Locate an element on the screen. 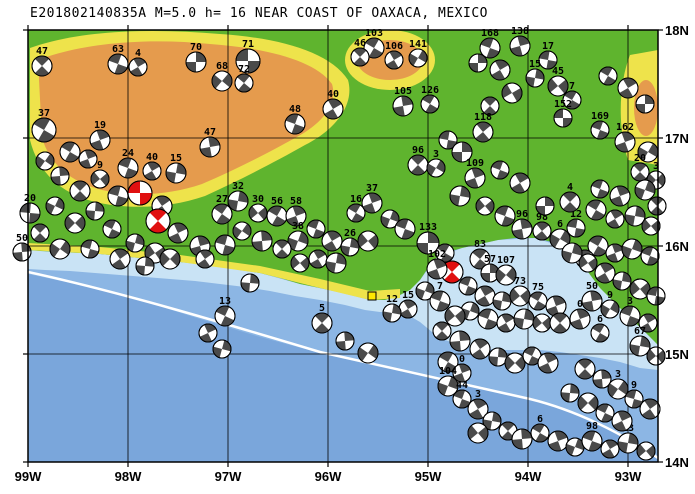 The height and width of the screenshot is (494, 695). beachball: 20 is located at coordinates (640, 167).